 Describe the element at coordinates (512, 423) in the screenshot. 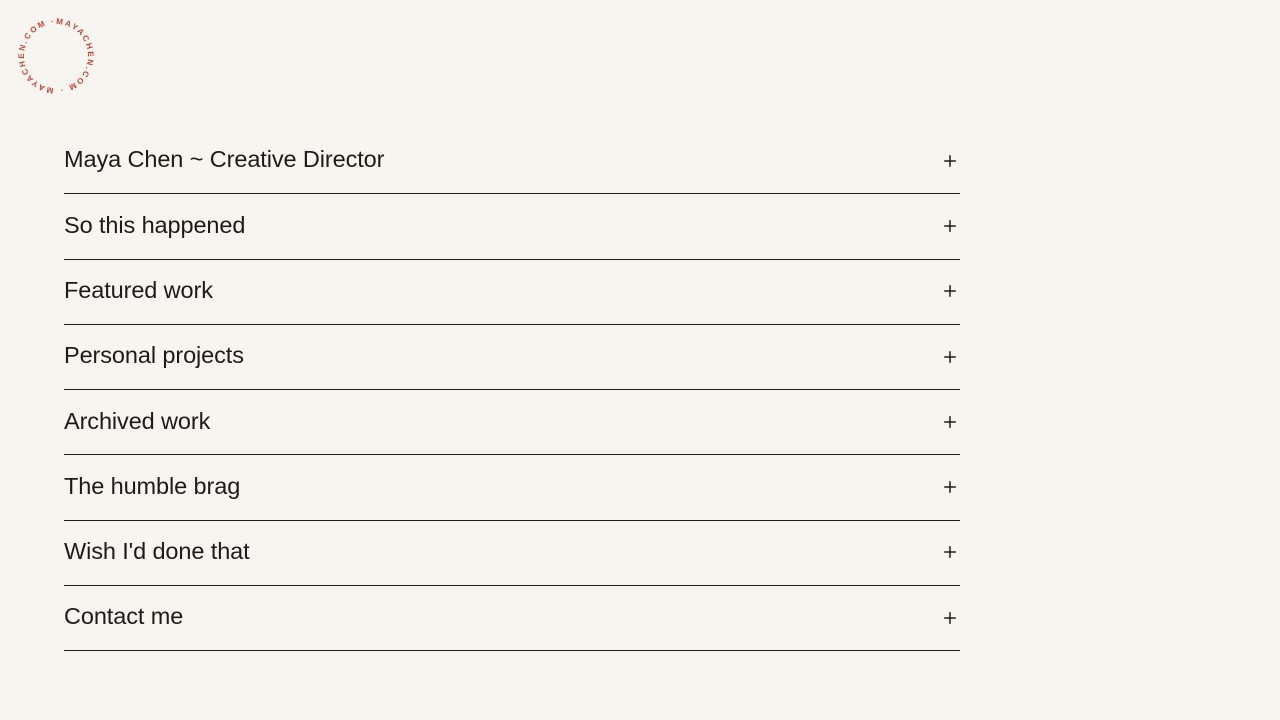

I see `accordion-item-archived-work: Archived work` at that location.